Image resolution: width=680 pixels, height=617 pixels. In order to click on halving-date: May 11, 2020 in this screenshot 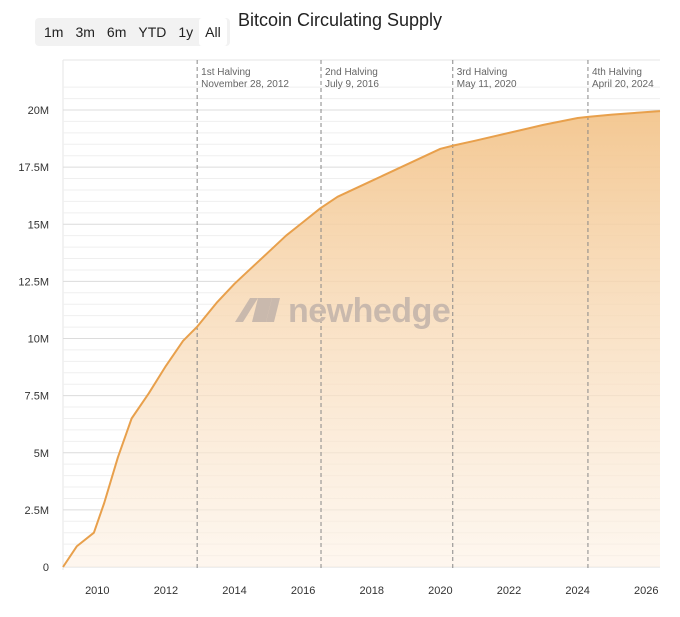, I will do `click(487, 84)`.